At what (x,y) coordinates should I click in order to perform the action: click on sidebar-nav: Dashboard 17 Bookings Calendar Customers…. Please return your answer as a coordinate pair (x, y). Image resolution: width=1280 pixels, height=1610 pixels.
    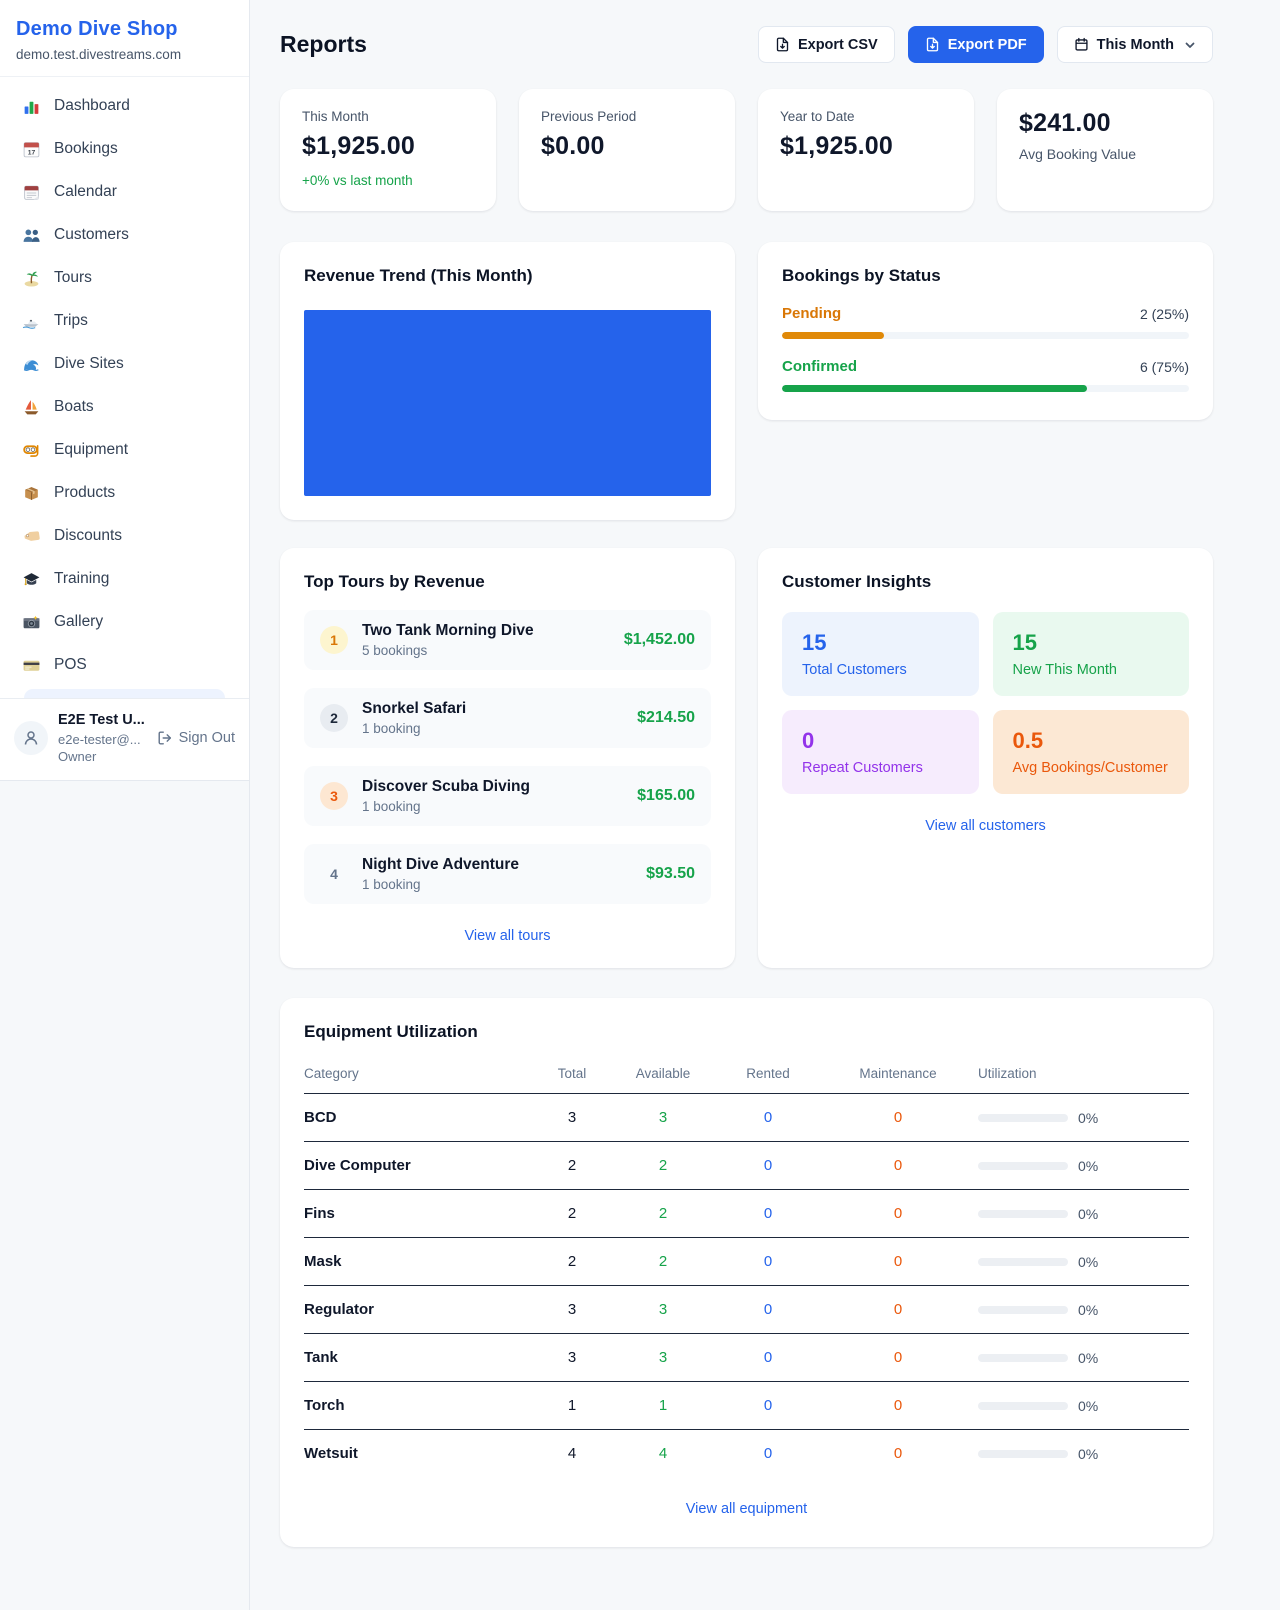
    Looking at the image, I should click on (124, 387).